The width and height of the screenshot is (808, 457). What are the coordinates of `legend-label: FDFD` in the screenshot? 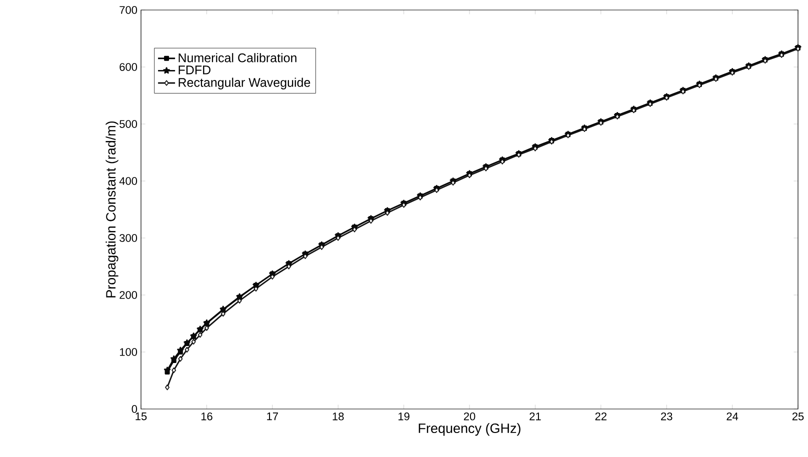 It's located at (194, 70).